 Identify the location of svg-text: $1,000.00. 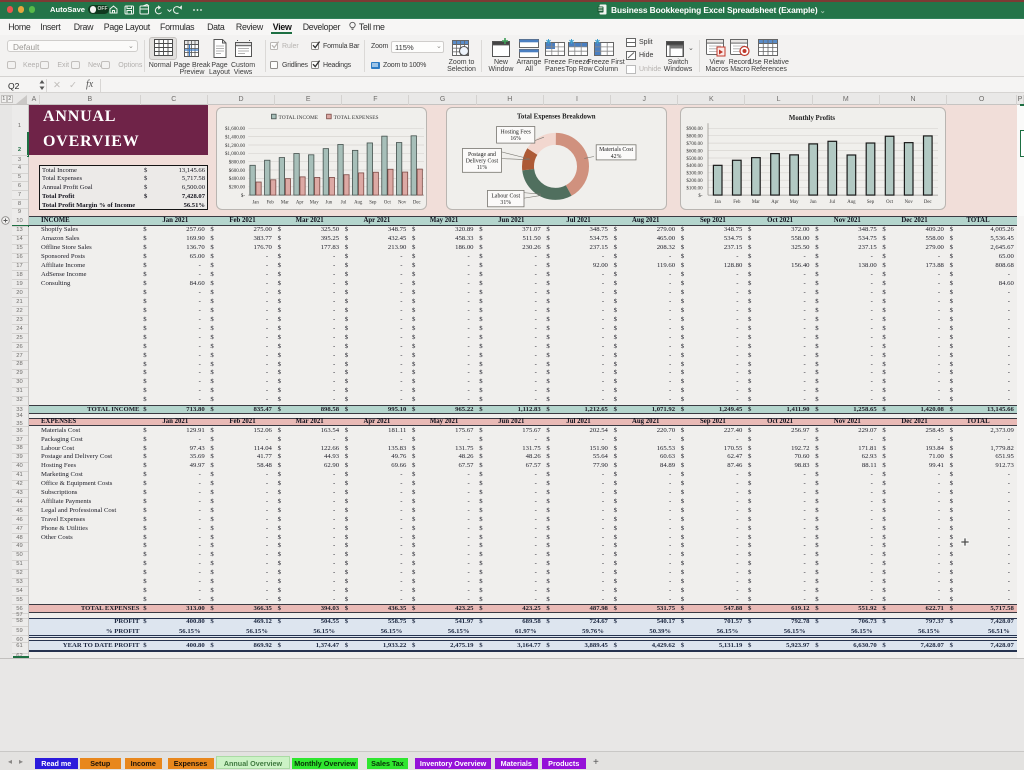
(235, 154).